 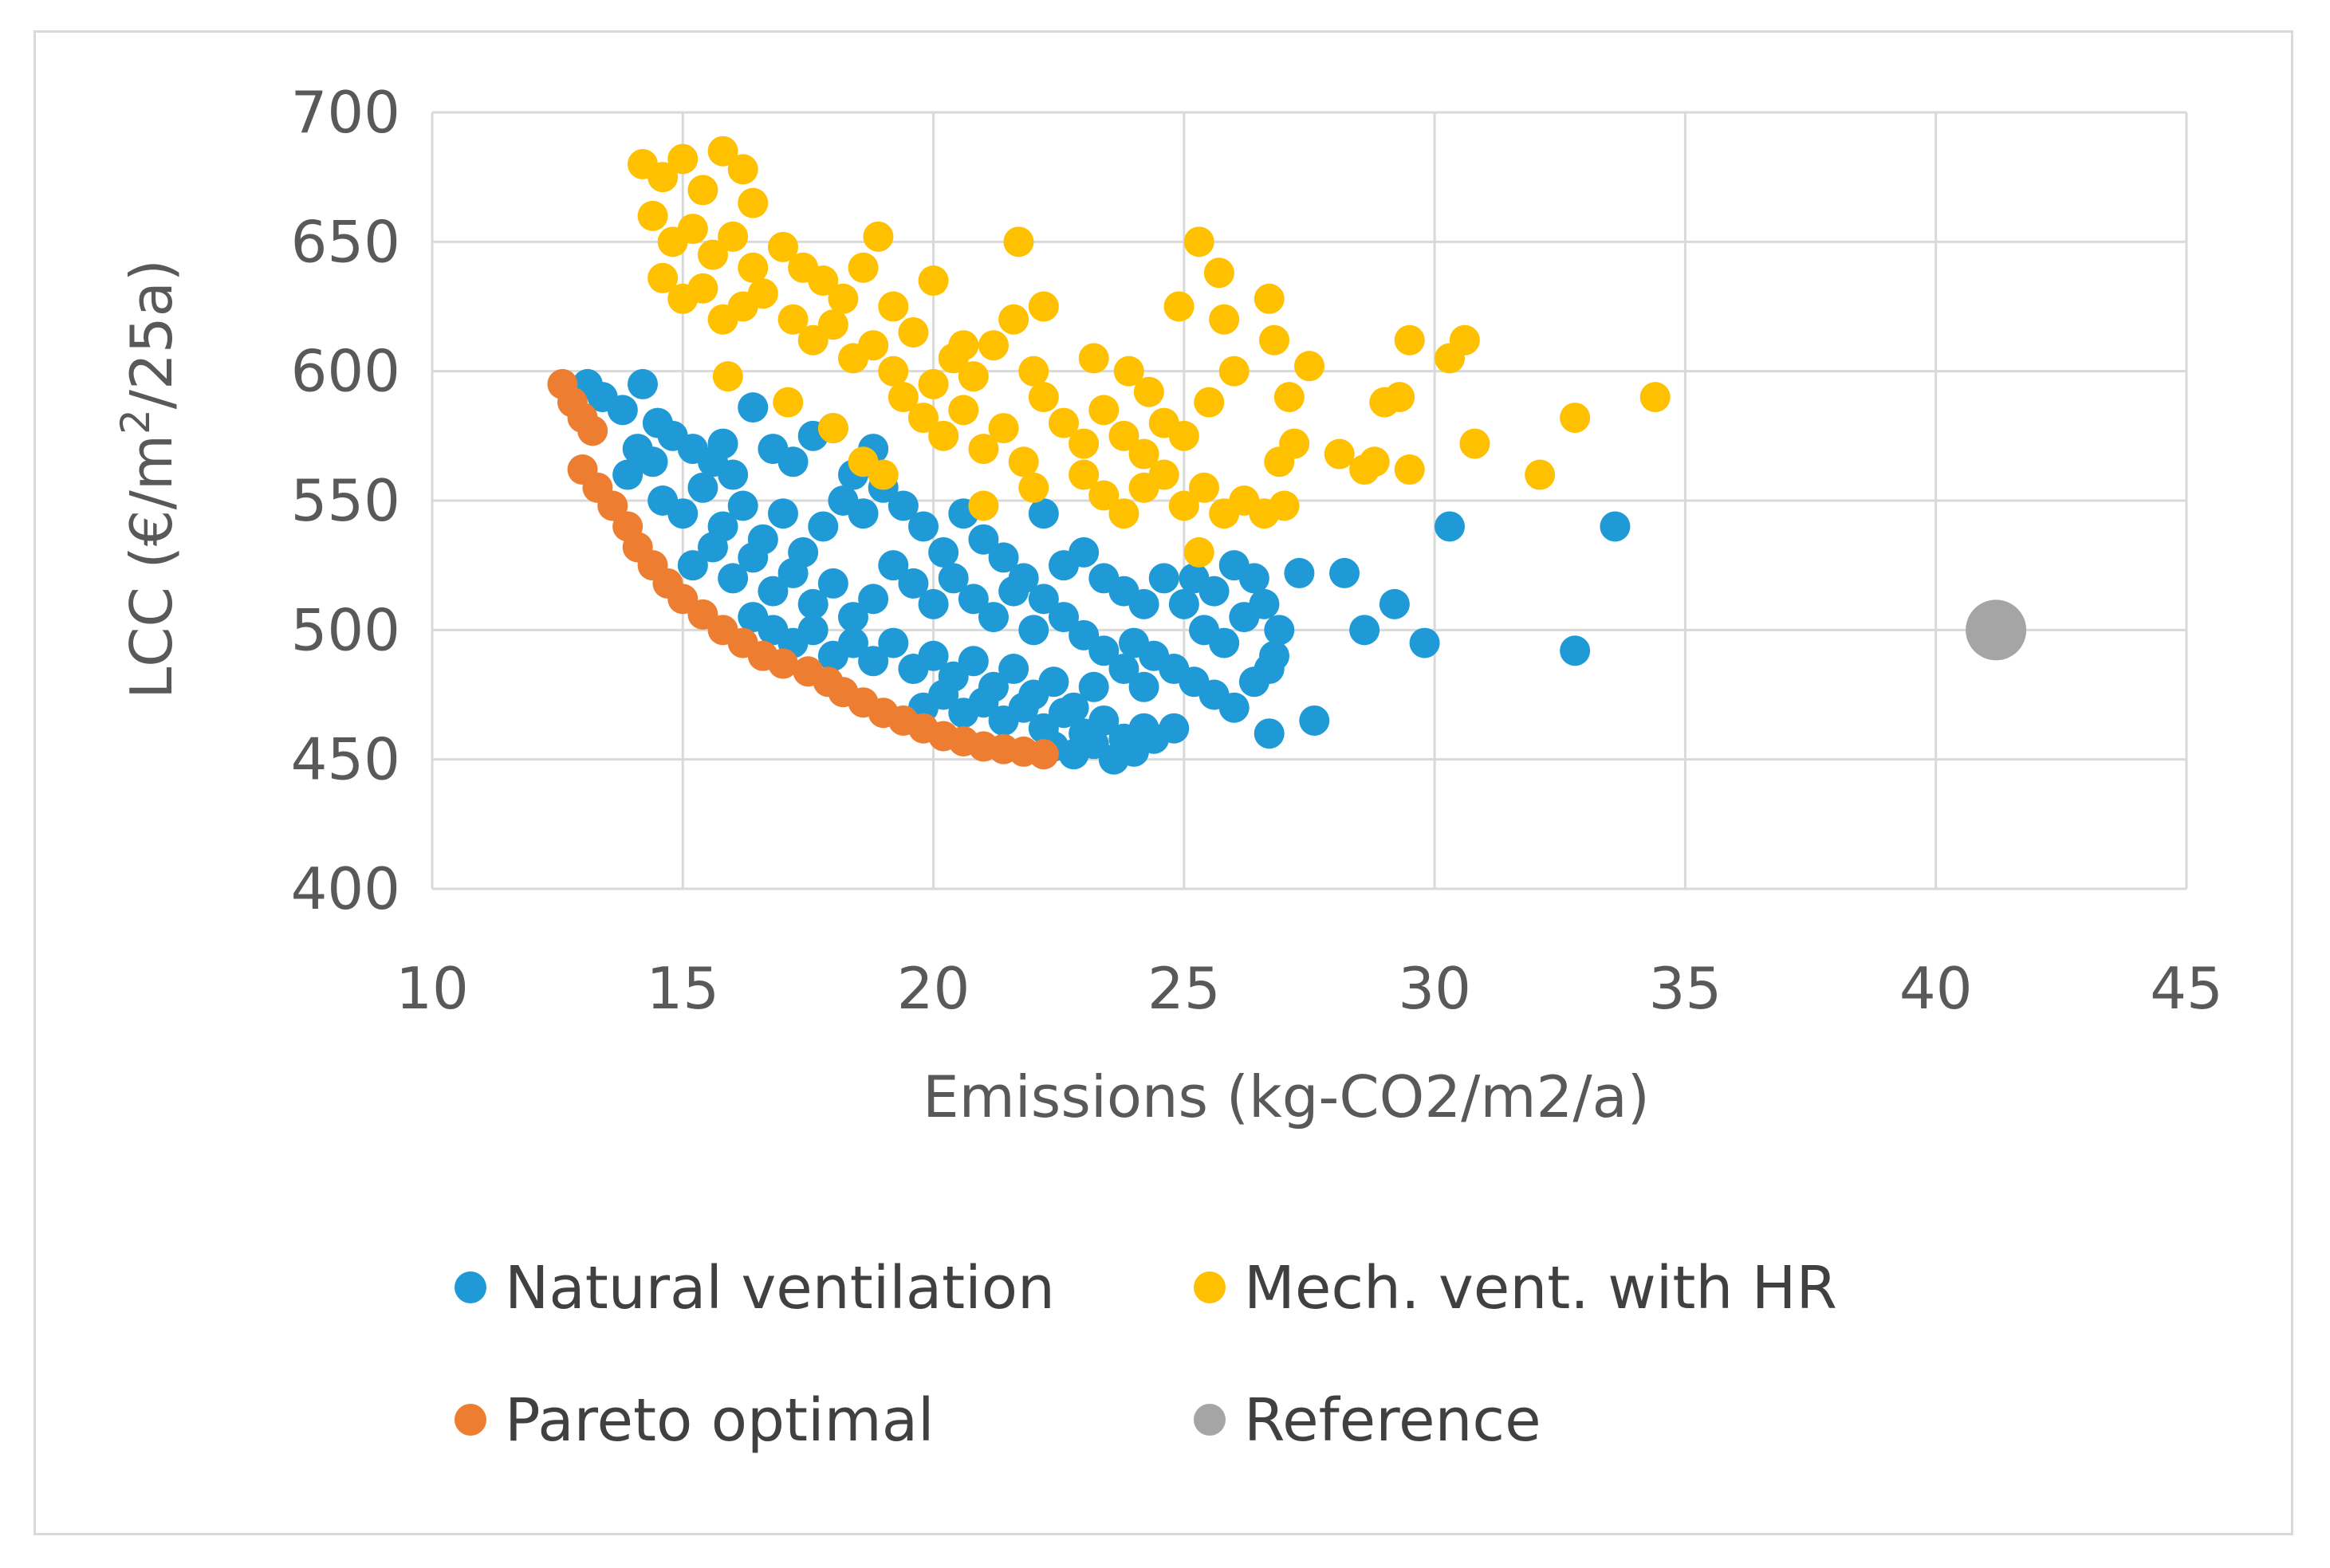 What do you see at coordinates (346, 888) in the screenshot?
I see `y-tick-label: 400` at bounding box center [346, 888].